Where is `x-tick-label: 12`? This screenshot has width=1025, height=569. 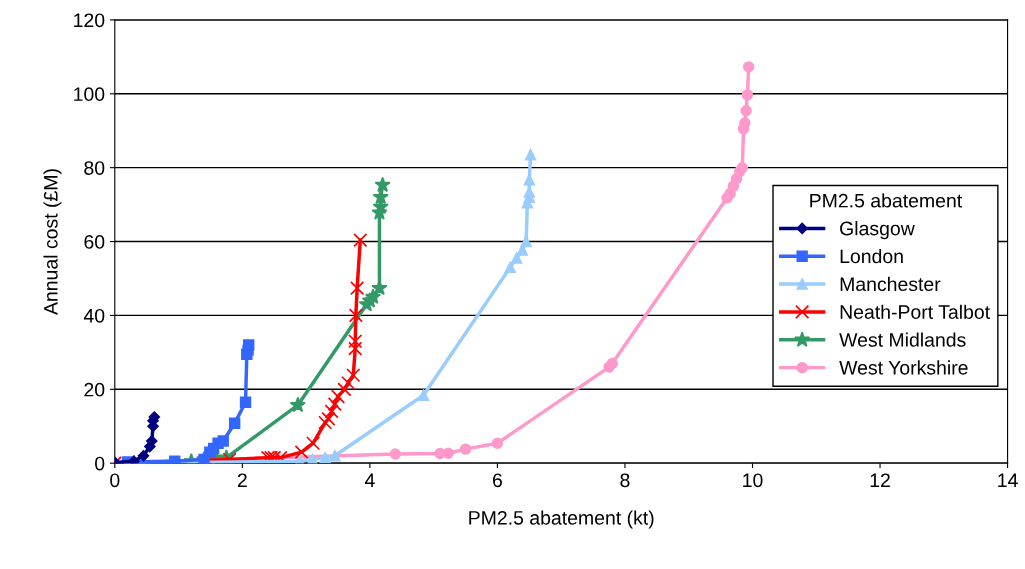
x-tick-label: 12 is located at coordinates (880, 480).